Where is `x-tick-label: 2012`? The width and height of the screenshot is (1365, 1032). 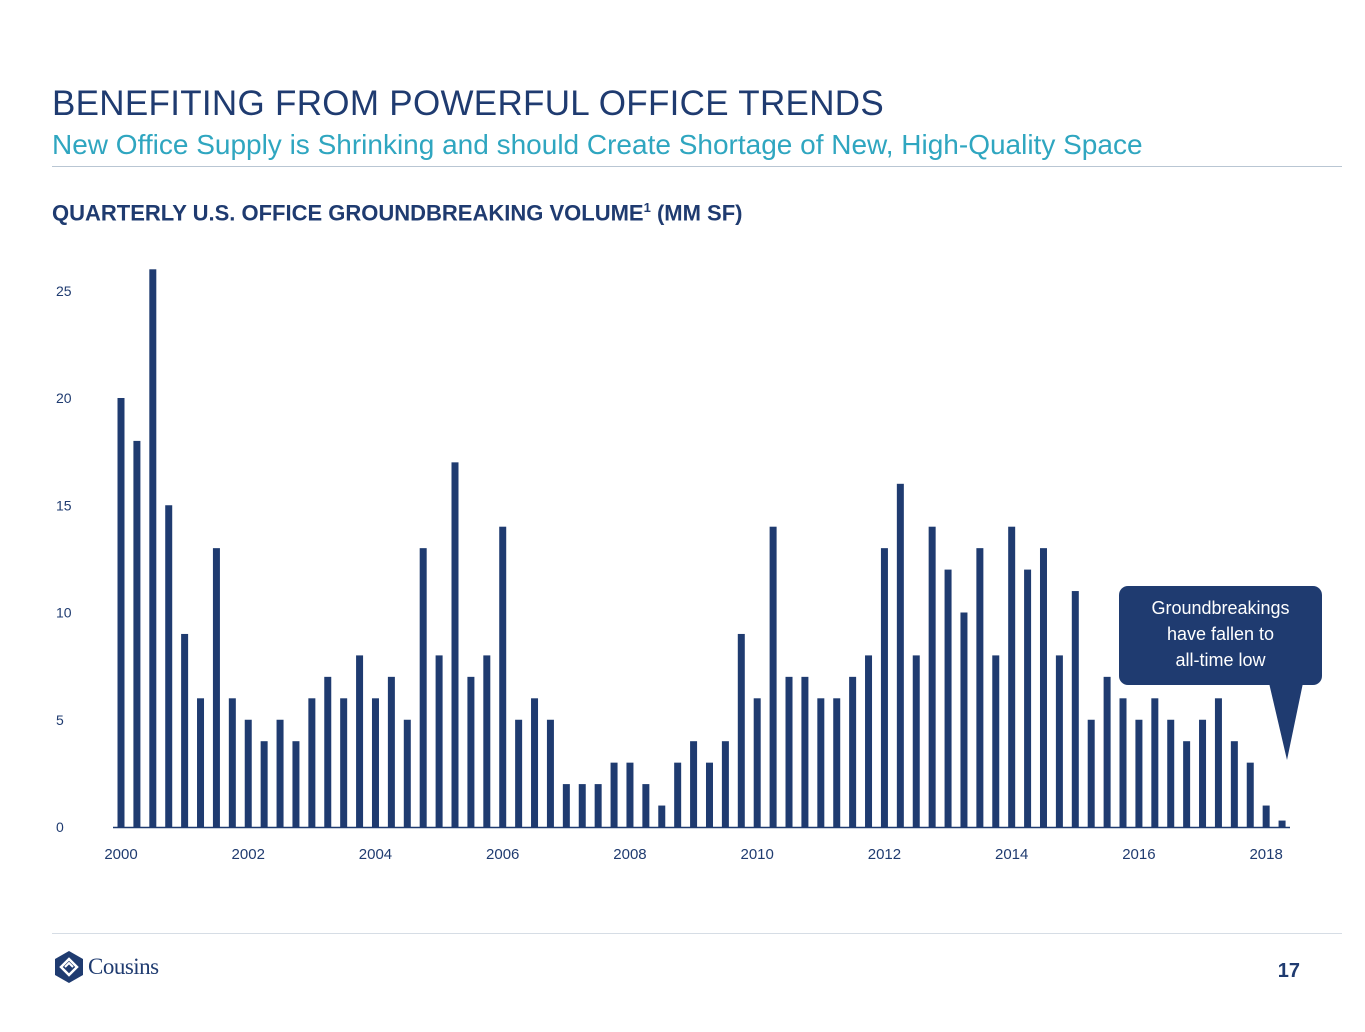
x-tick-label: 2012 is located at coordinates (884, 854).